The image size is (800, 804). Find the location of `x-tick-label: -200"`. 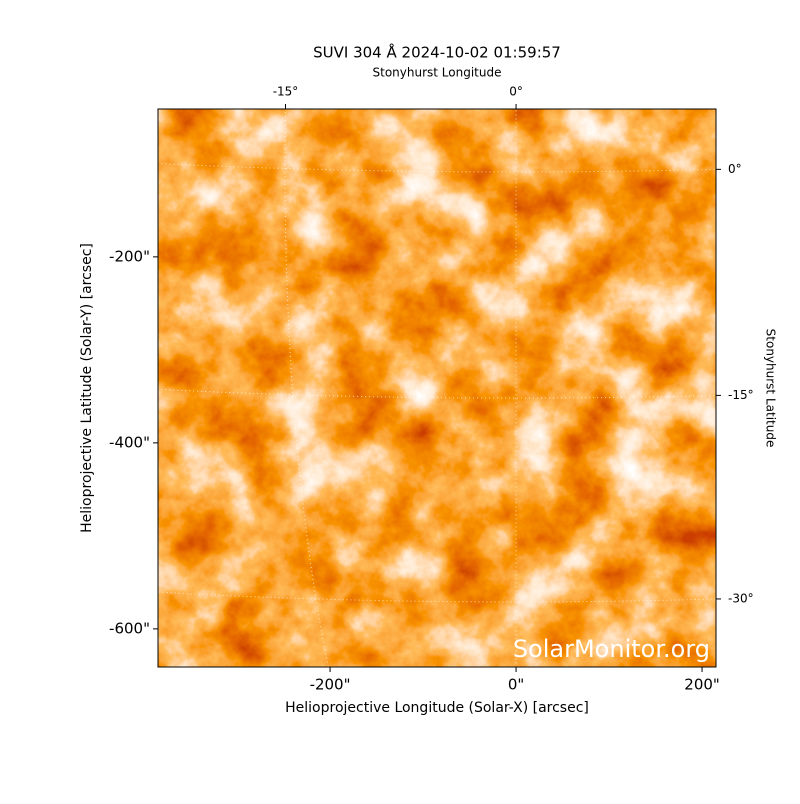

x-tick-label: -200" is located at coordinates (330, 685).